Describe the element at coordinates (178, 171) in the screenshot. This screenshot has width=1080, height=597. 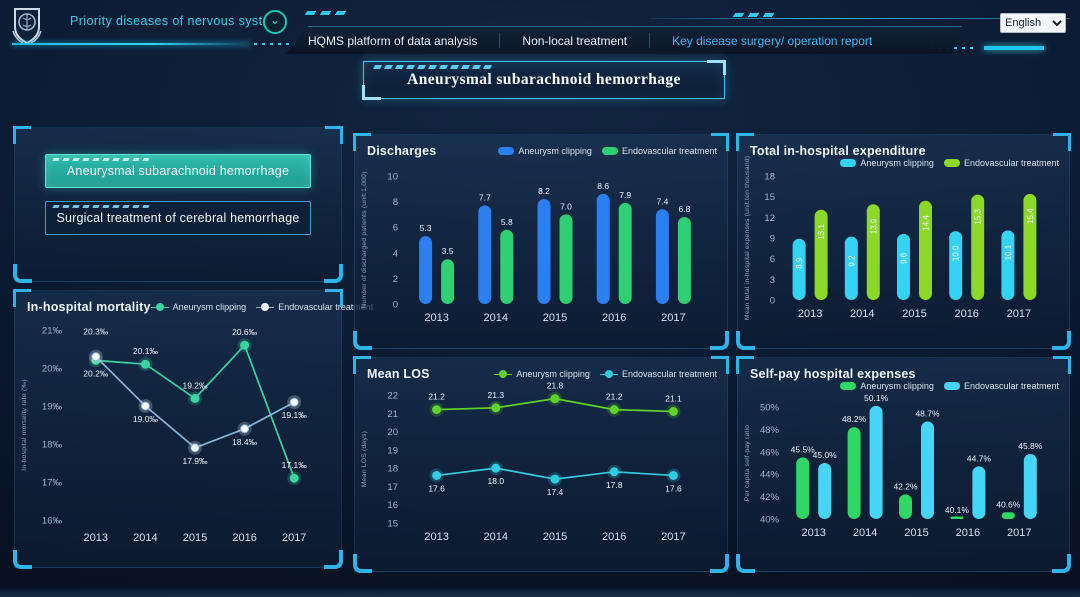
I see `disease-button-aneurysmal-sah: Aneurysmal subarachnoid hemorrhage` at that location.